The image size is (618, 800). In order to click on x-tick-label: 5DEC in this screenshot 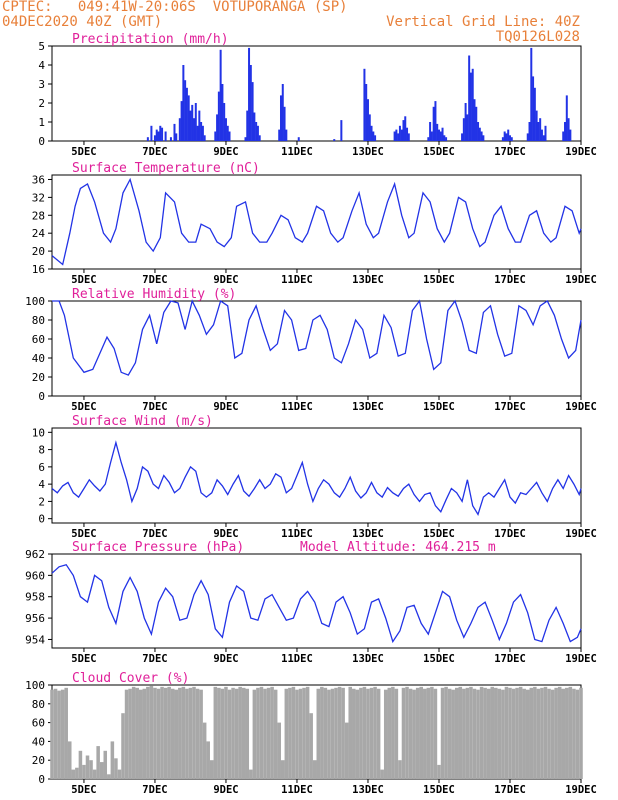, I will do `click(83, 534)`.